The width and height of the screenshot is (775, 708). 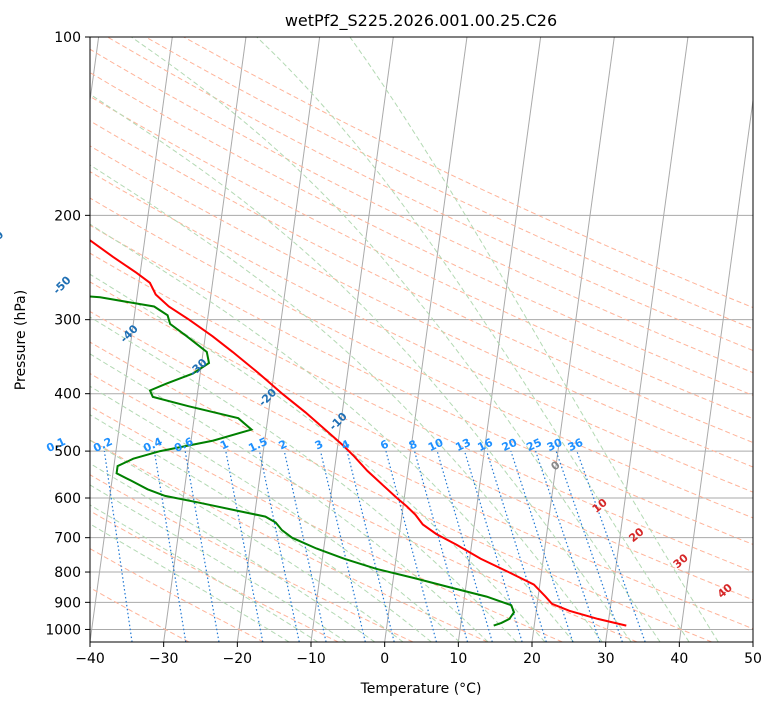 What do you see at coordinates (67, 395) in the screenshot?
I see `y-tick-label: 400` at bounding box center [67, 395].